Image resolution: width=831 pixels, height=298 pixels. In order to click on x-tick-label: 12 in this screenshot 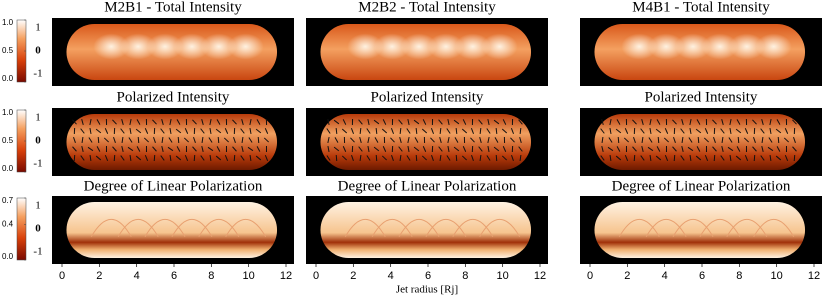, I will do `click(540, 276)`.